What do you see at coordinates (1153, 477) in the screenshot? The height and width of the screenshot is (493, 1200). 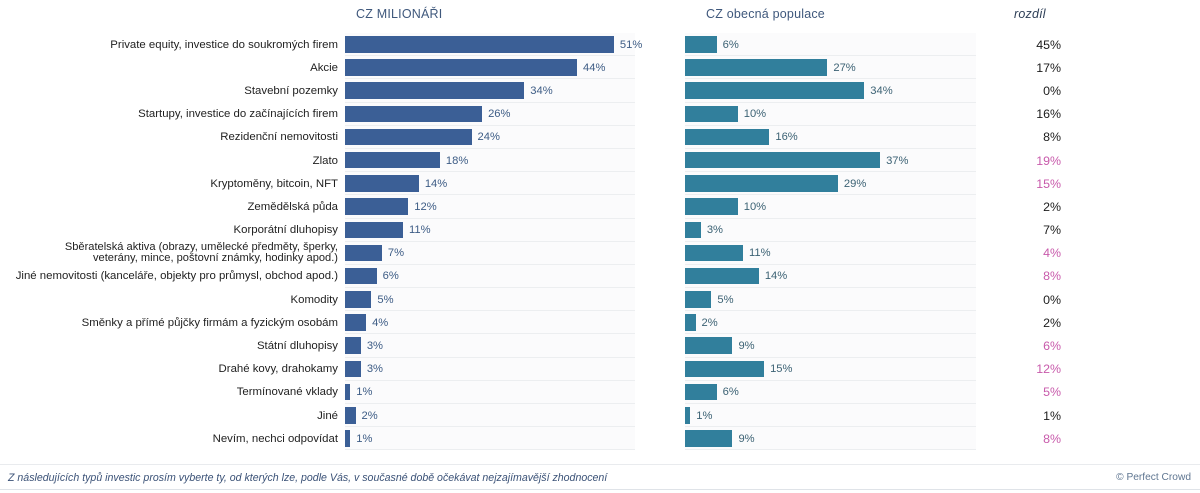 I see `copyright-label: © Perfect Crowd` at bounding box center [1153, 477].